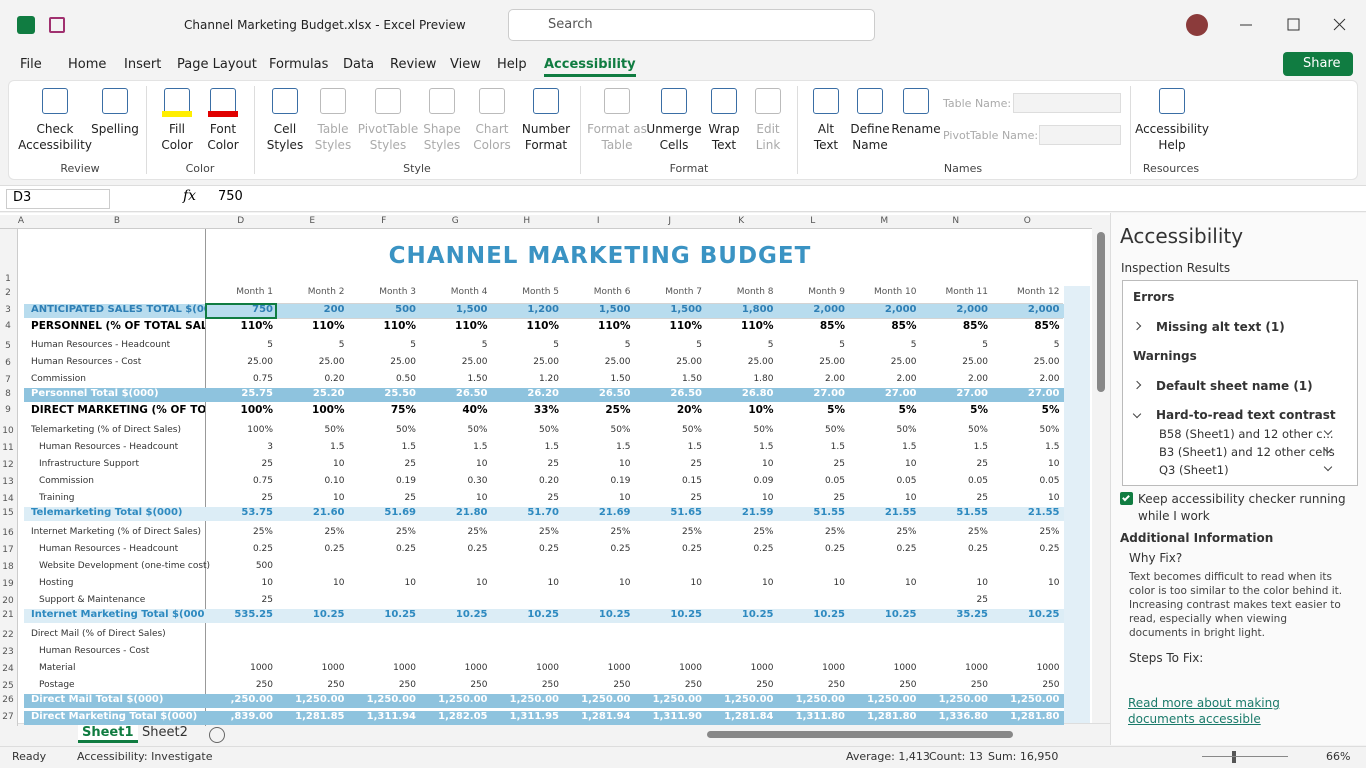 This screenshot has width=1366, height=768. I want to click on cell: Month 2, so click(326, 292).